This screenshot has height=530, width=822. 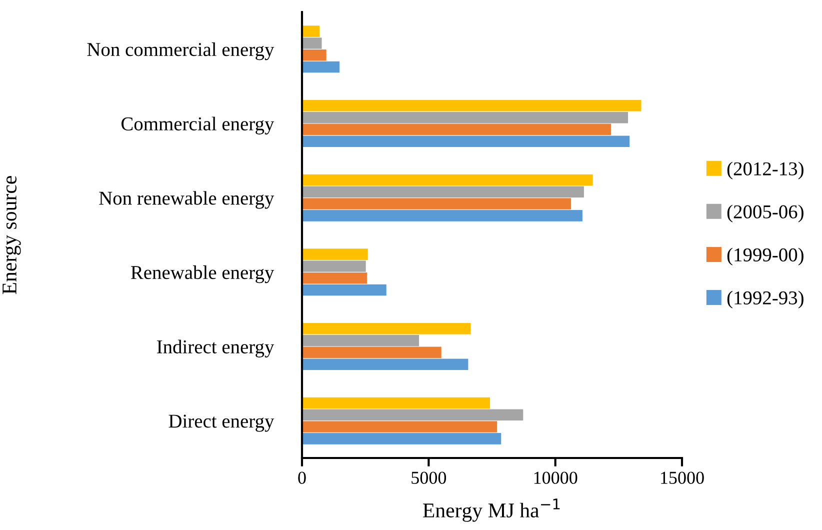 I want to click on x-axis-title: Energy MJ ha$^{−1}$, so click(x=491, y=510).